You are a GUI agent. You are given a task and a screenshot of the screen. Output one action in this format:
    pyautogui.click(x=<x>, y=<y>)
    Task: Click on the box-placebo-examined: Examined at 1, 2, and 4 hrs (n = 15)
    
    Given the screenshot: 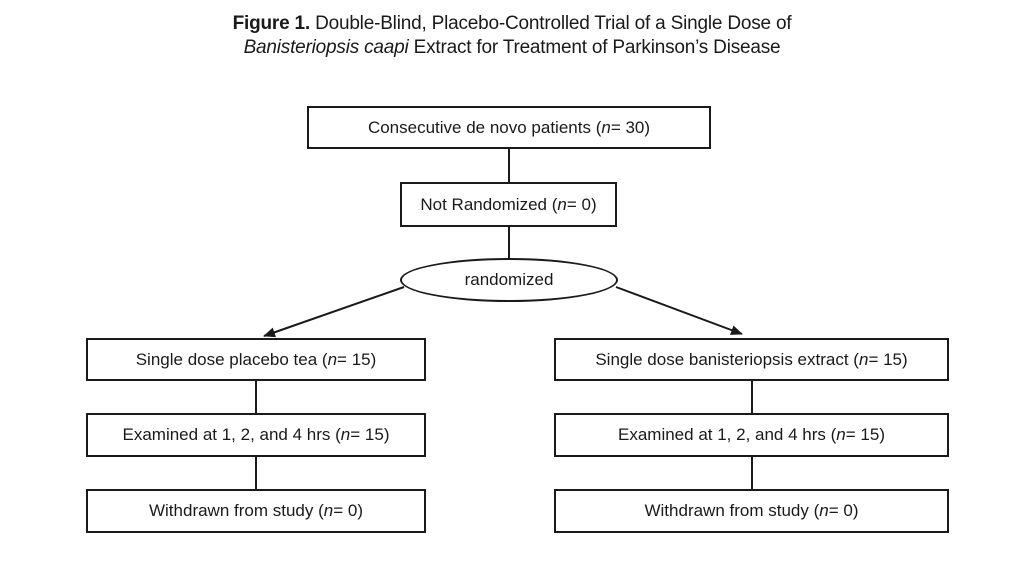 What is the action you would take?
    pyautogui.click(x=256, y=435)
    